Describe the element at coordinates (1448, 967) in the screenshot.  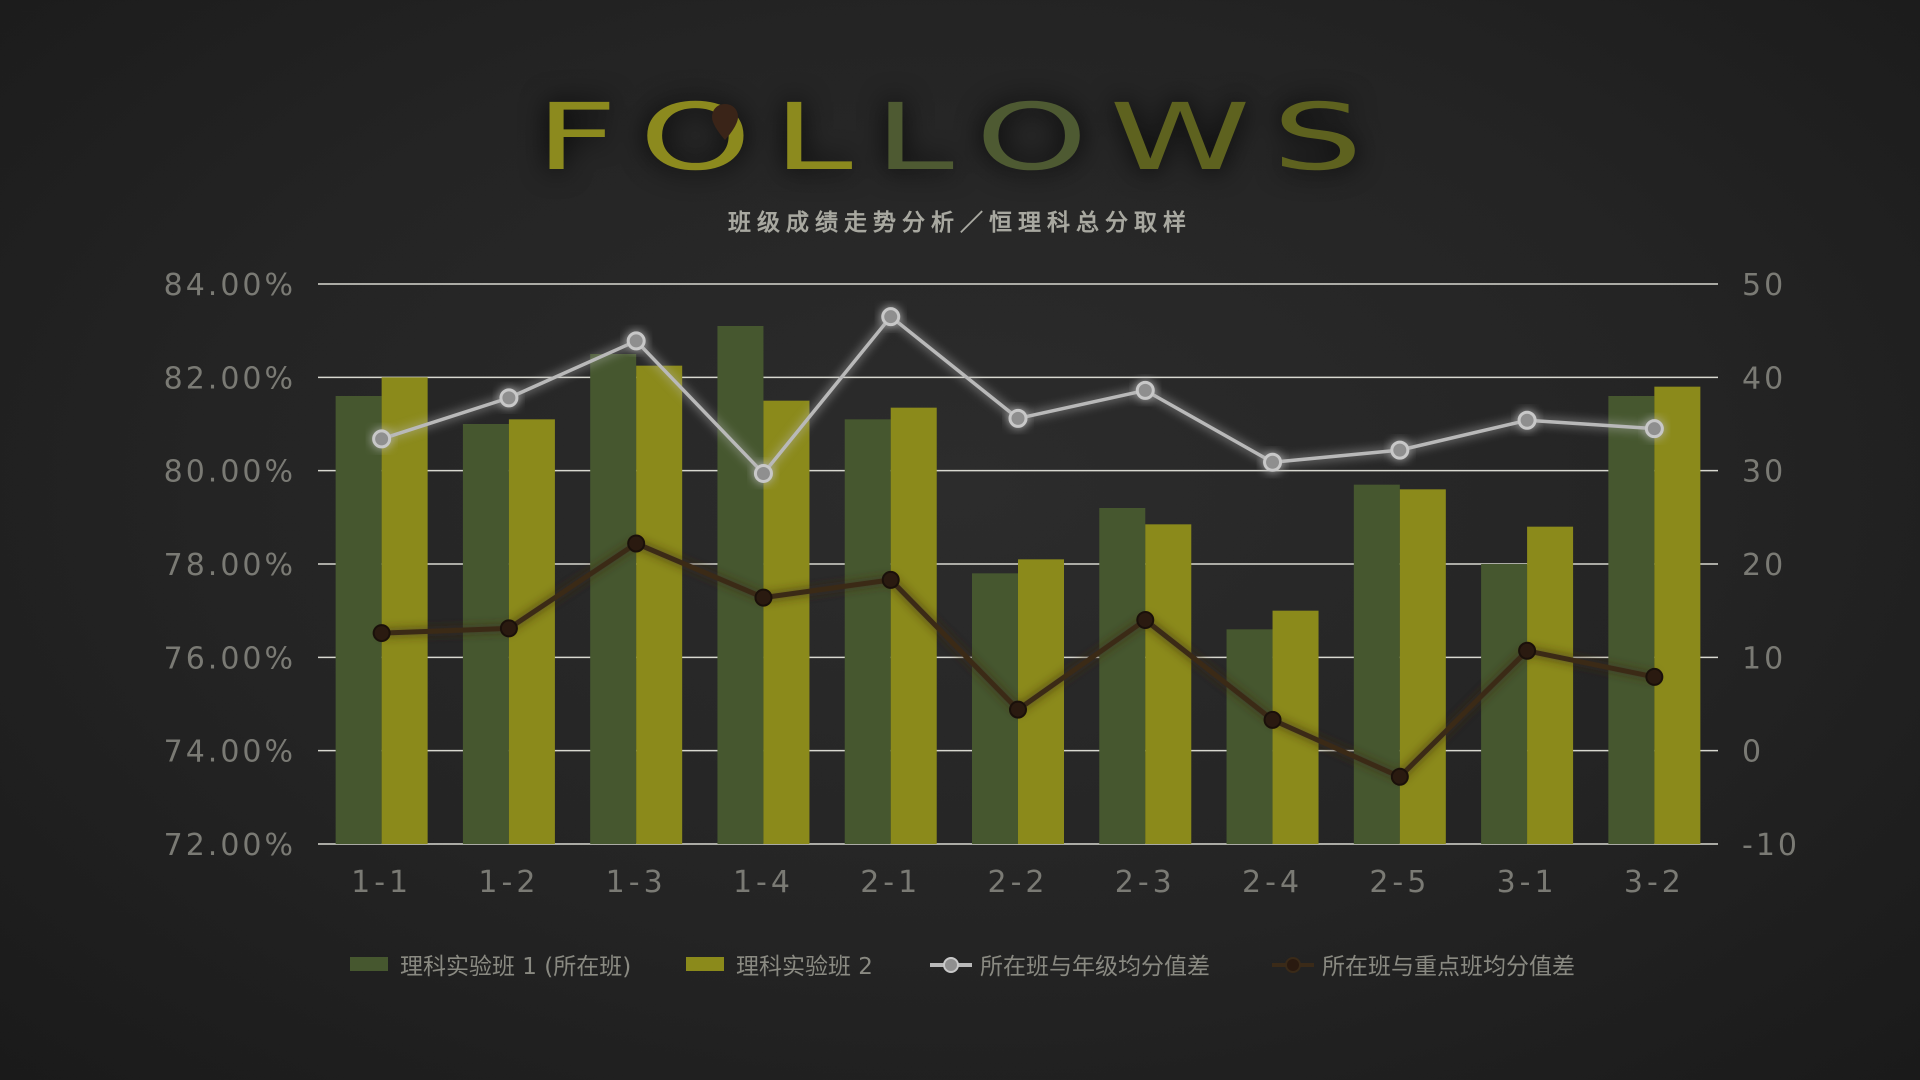
I see `legend-label: 所在班与重点班均分值差` at that location.